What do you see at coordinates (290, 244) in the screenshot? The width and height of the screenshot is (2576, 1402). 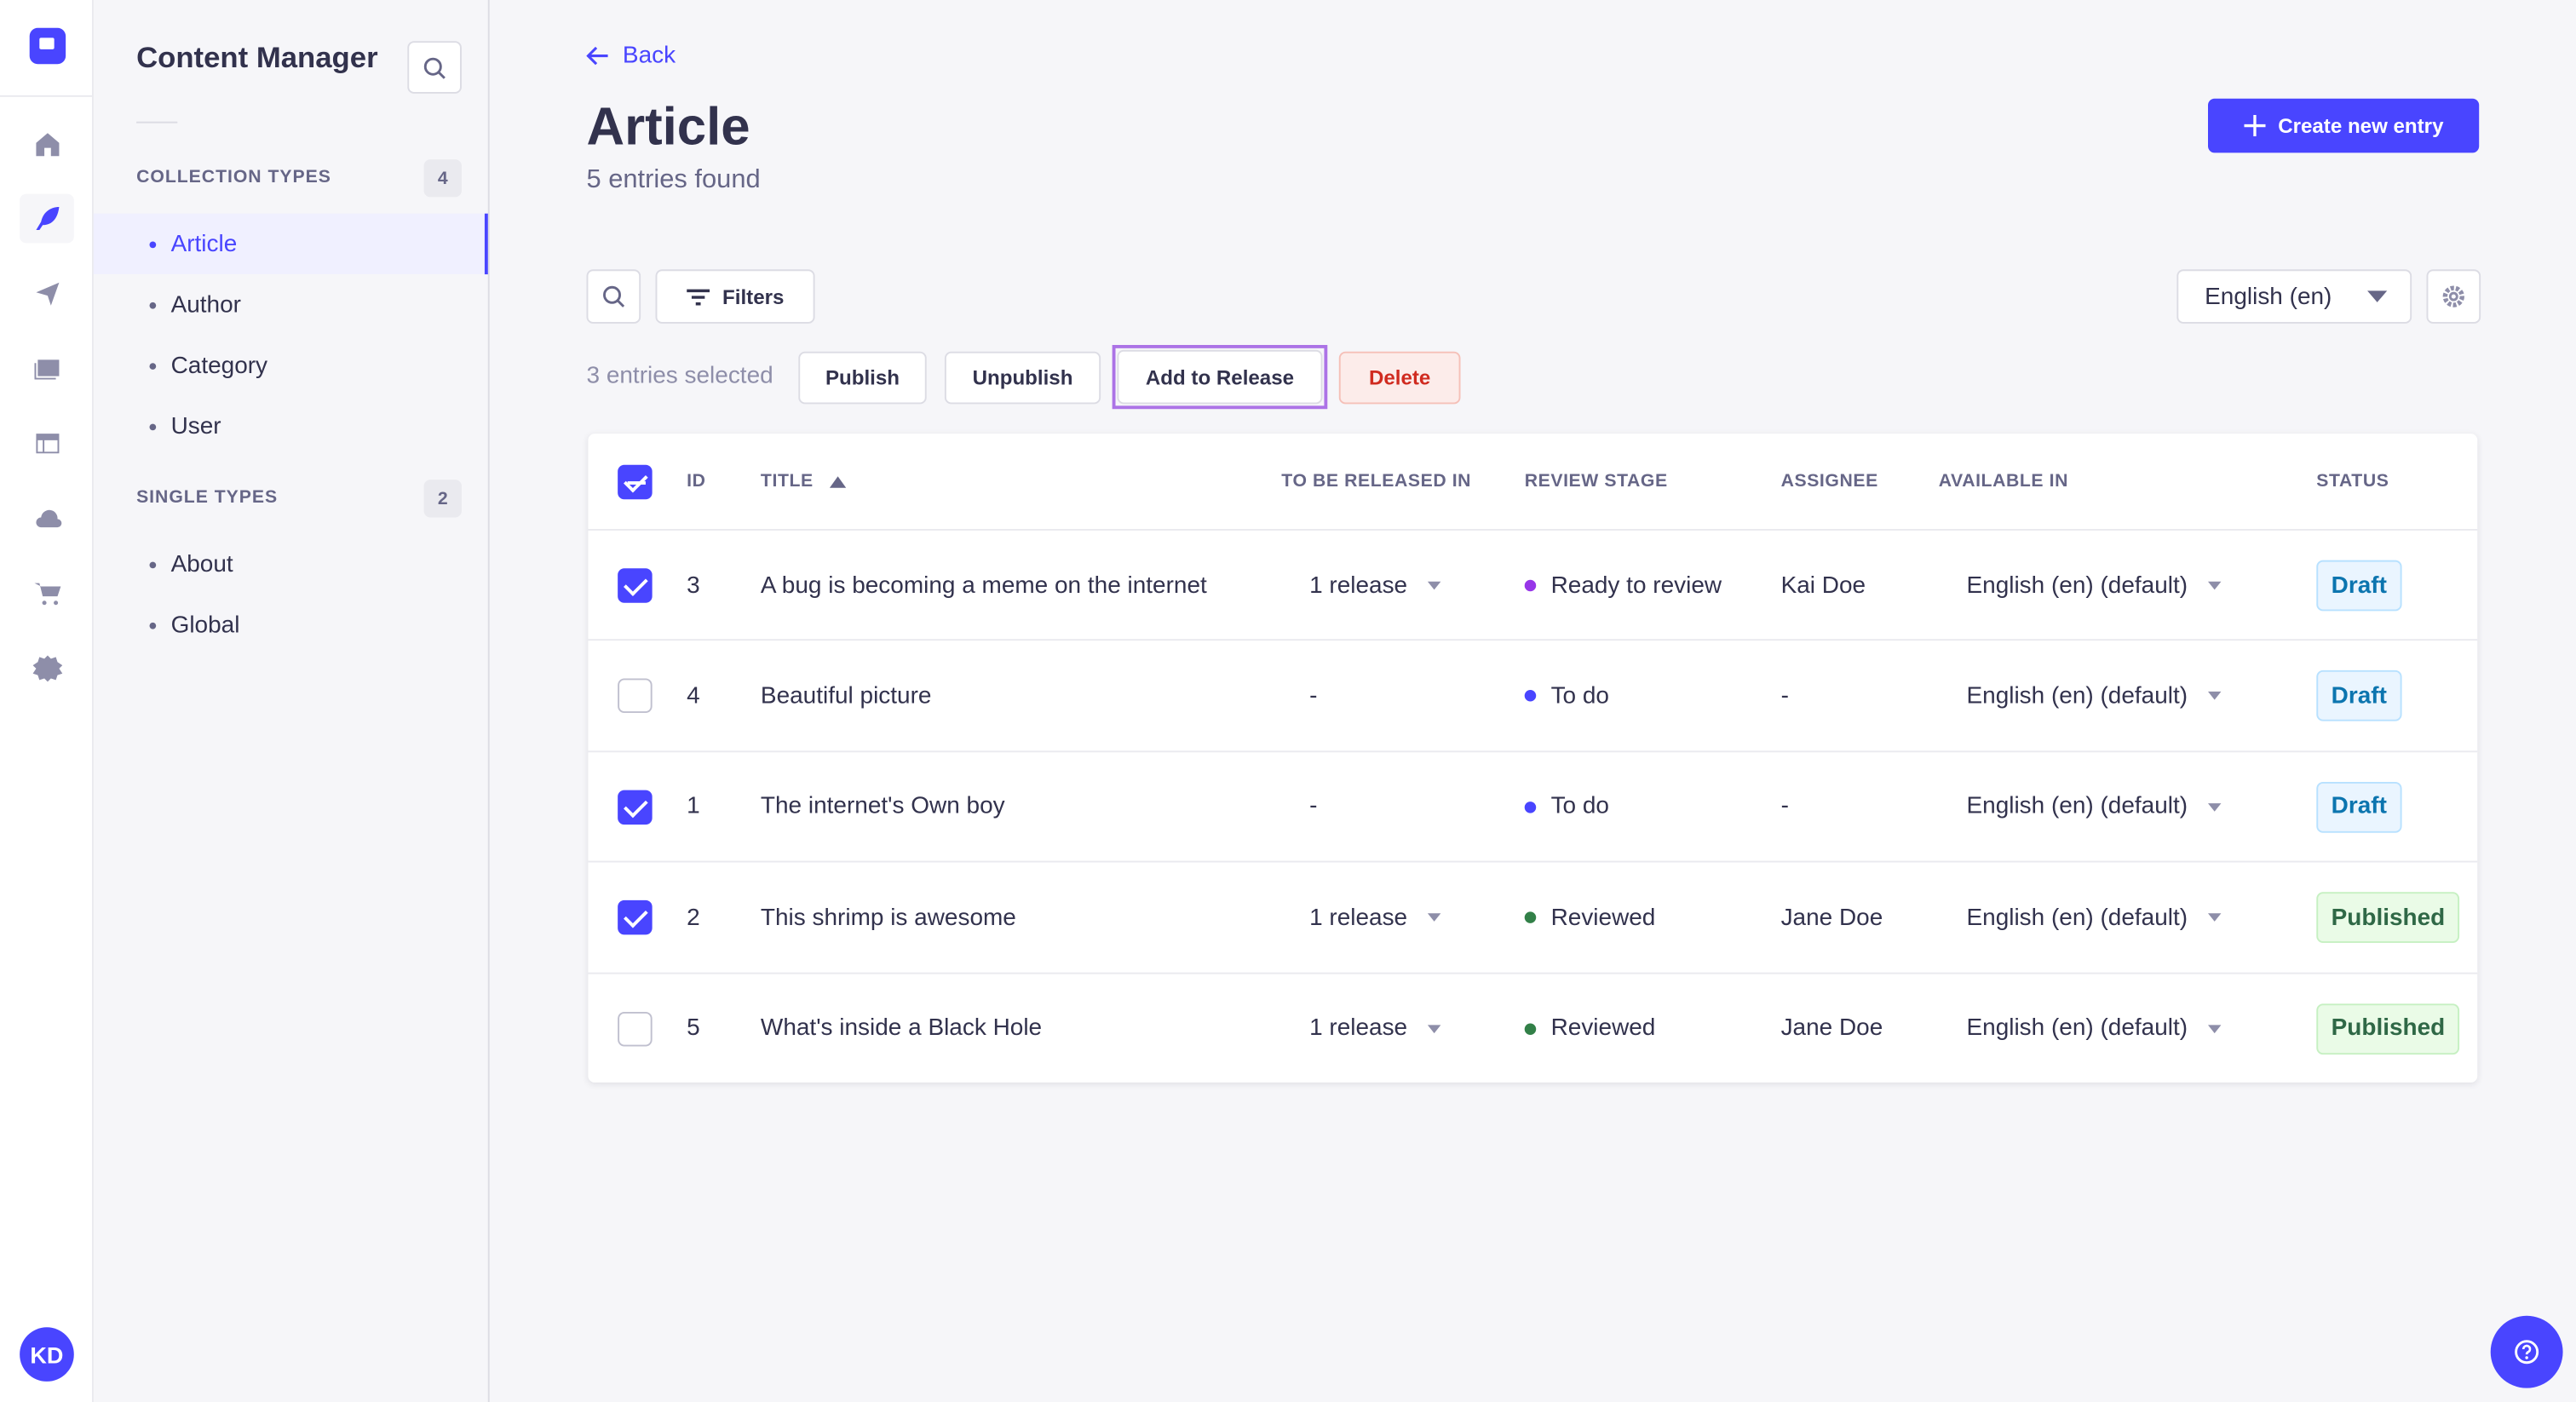 I see `sidebar-item-article: Article` at bounding box center [290, 244].